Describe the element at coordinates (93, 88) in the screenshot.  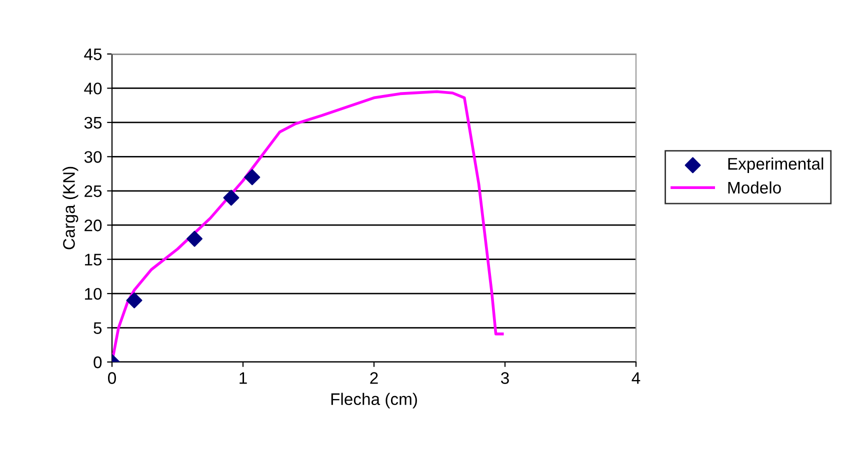
I see `y-tick-label: 40` at that location.